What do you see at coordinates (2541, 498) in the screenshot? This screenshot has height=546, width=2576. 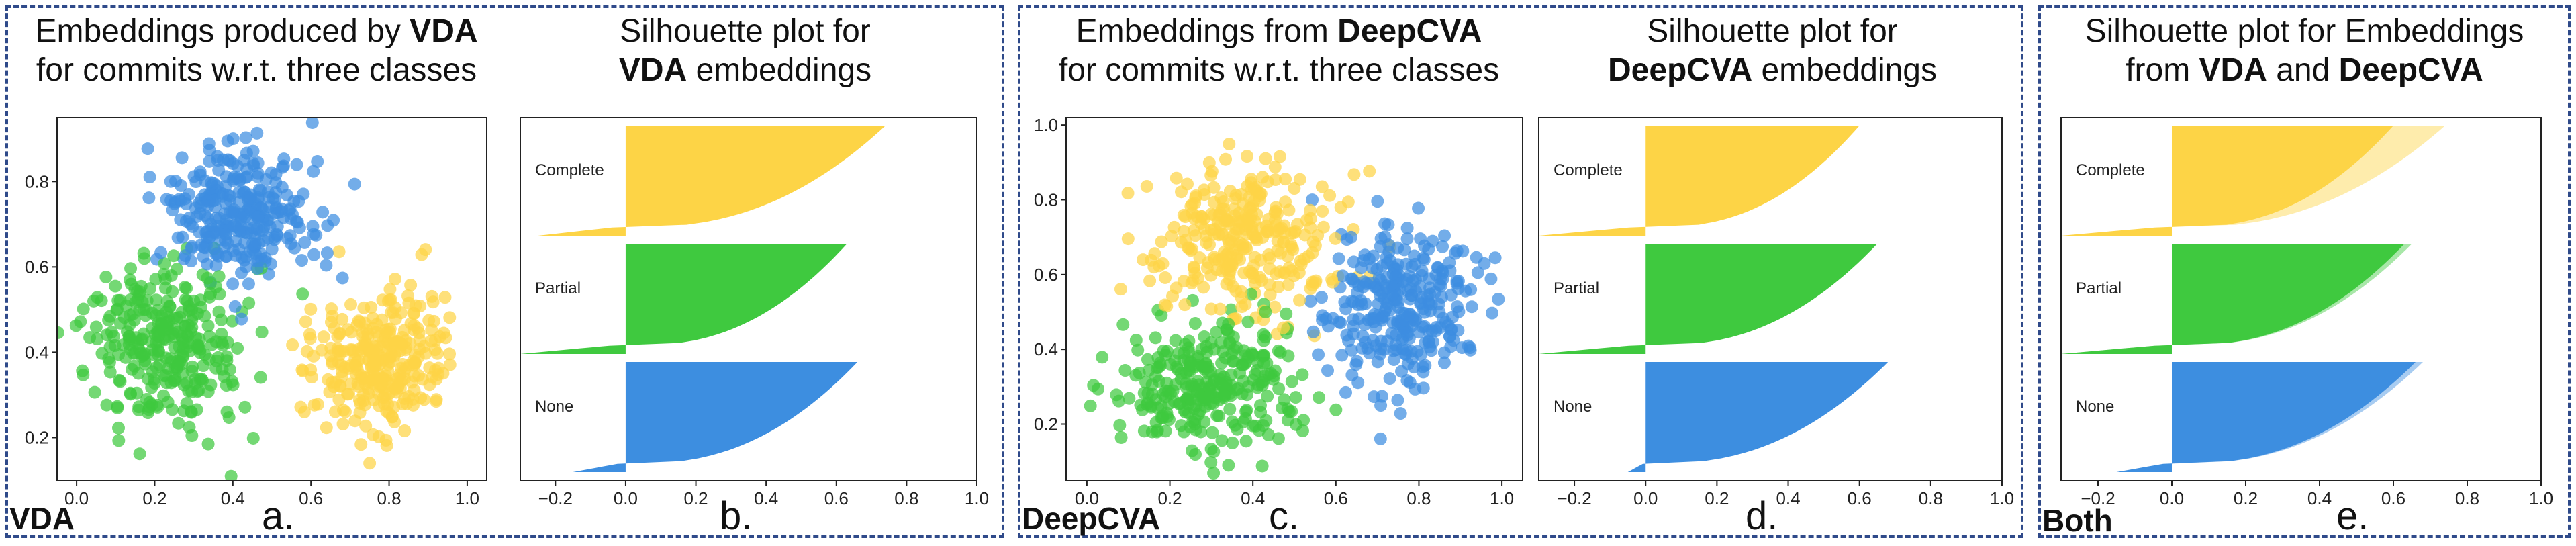 I see `x-tick-label: 1.0` at bounding box center [2541, 498].